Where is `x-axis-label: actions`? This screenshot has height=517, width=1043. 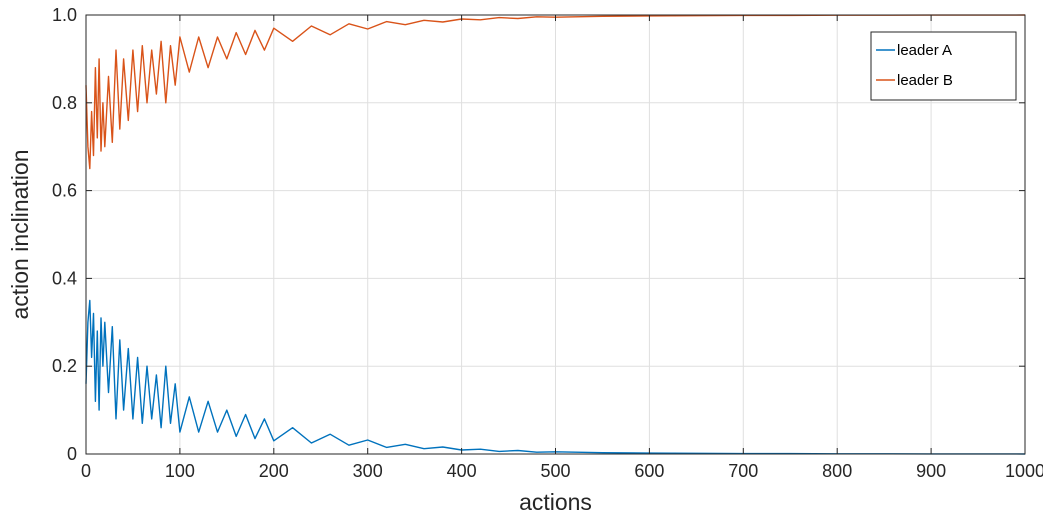
x-axis-label: actions is located at coordinates (555, 502).